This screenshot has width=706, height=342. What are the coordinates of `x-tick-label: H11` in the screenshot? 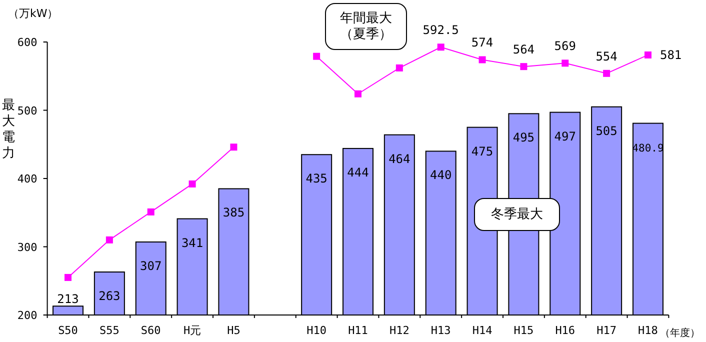 It's located at (358, 330).